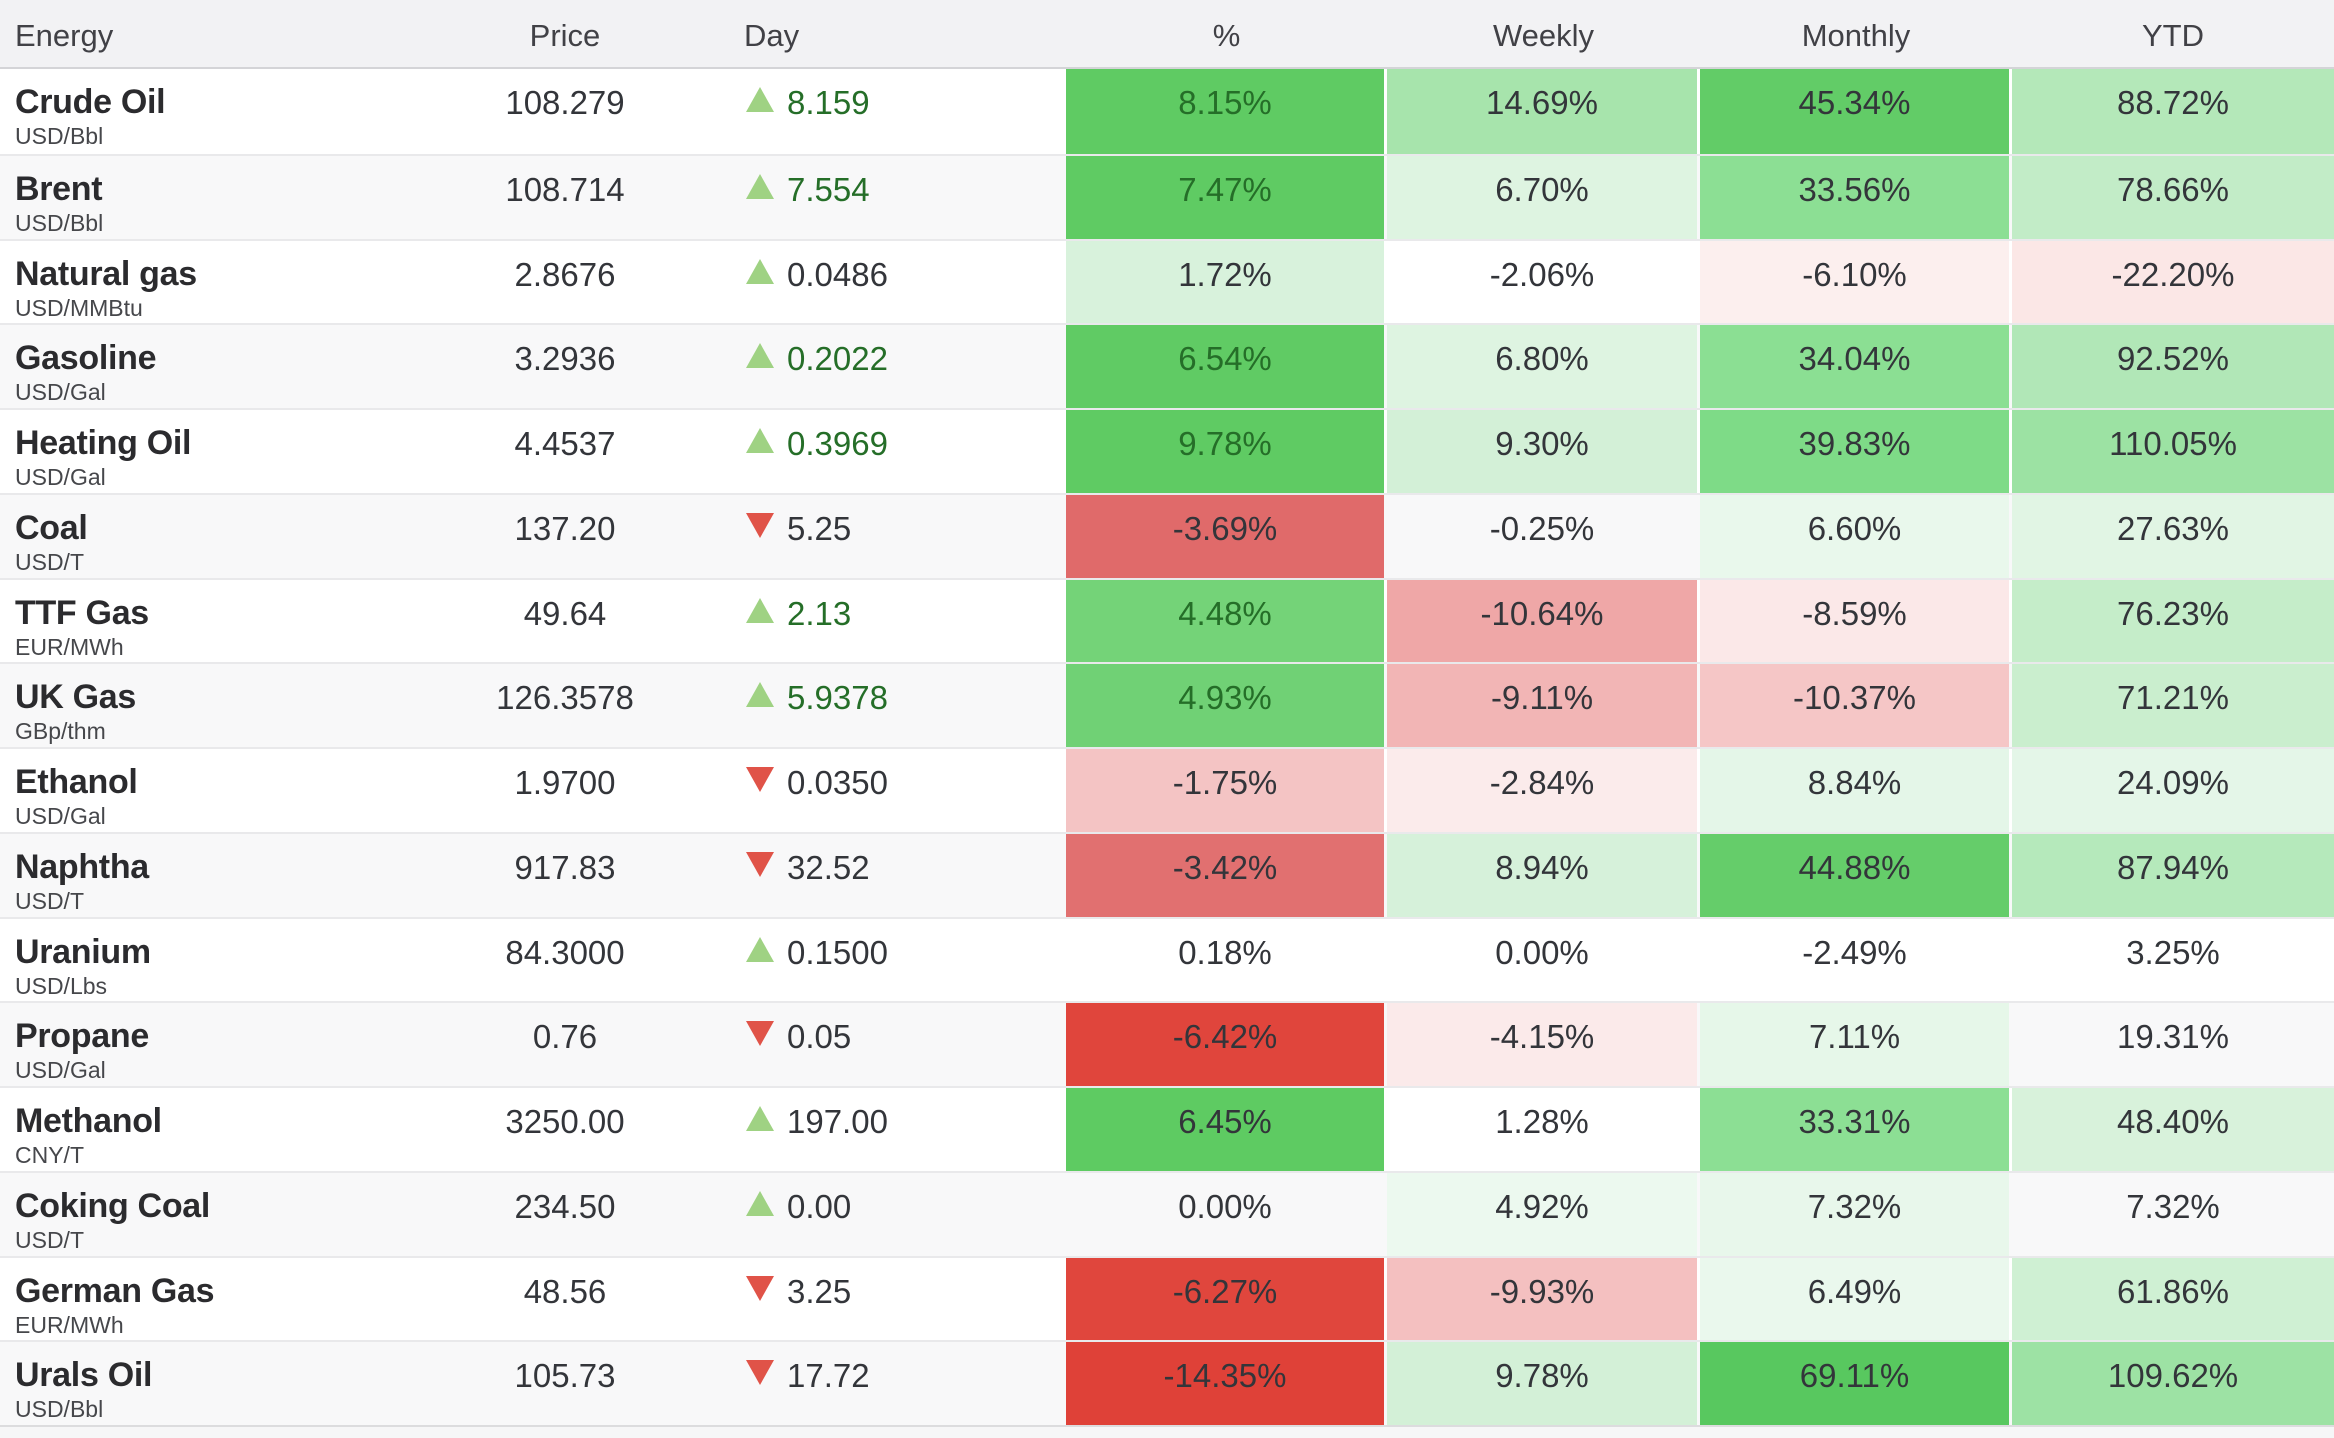 The width and height of the screenshot is (2334, 1438). What do you see at coordinates (565, 1291) in the screenshot?
I see `price-value: 48.56` at bounding box center [565, 1291].